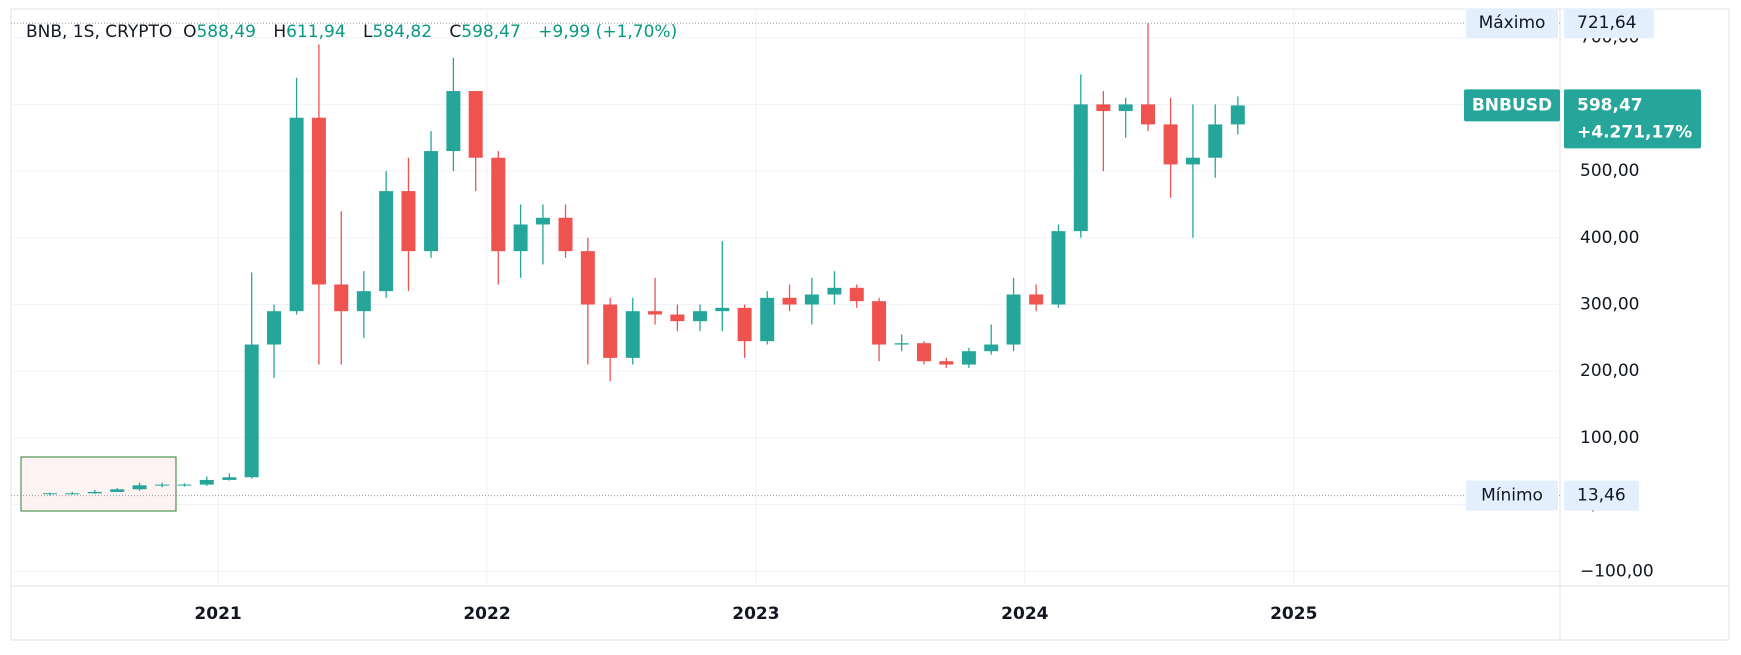 This screenshot has height=655, width=1741. I want to click on max-label: Máximo, so click(1512, 23).